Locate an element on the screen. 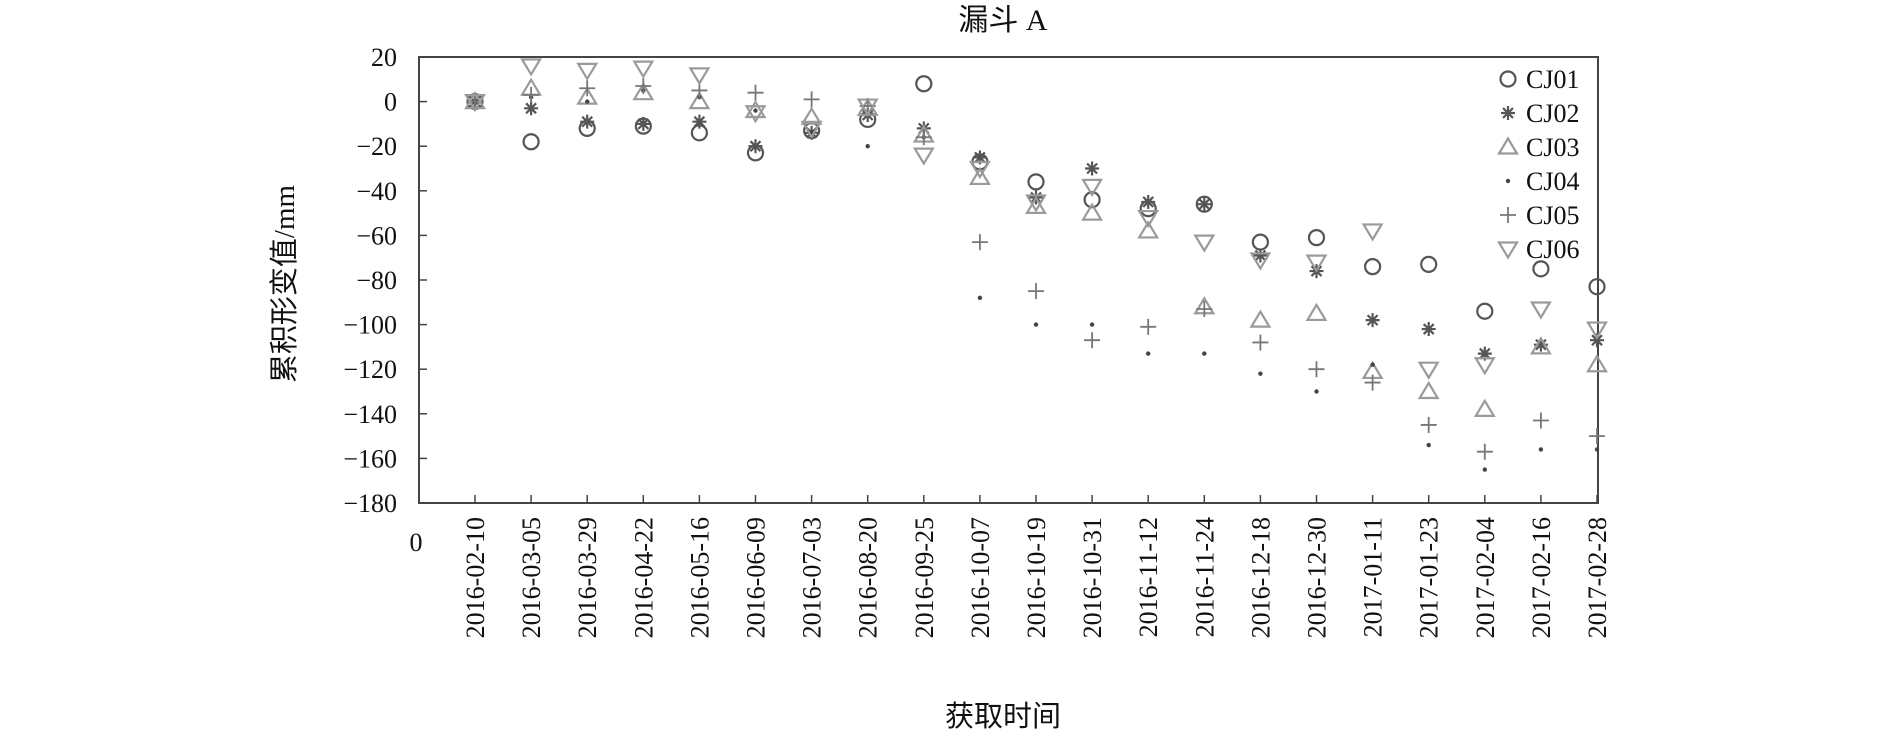 This screenshot has width=1890, height=738. x-tick-label: 2017-01-11 is located at coordinates (1373, 577).